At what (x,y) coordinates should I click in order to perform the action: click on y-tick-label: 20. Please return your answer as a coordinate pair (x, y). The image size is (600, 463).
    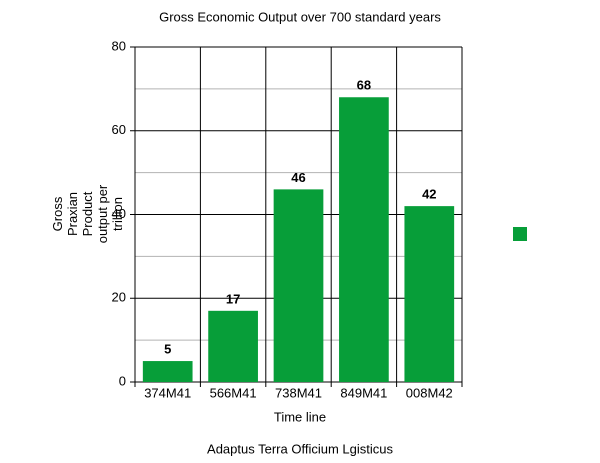
    Looking at the image, I should click on (119, 297).